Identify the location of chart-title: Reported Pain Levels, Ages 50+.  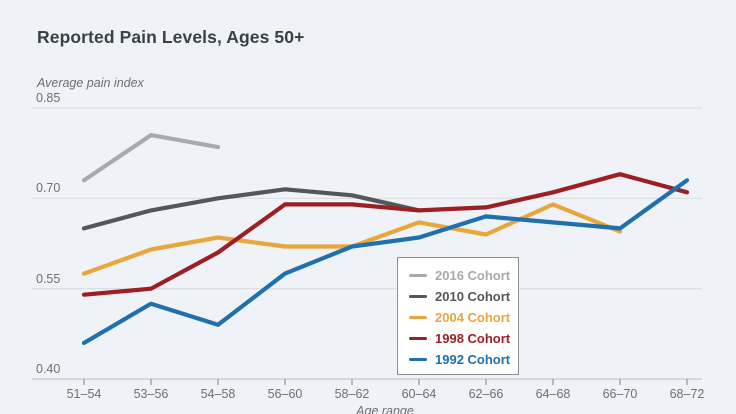
(171, 37).